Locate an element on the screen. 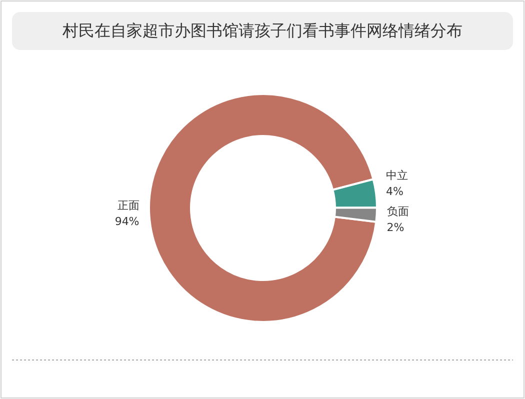  slice-label: 正面 is located at coordinates (128, 205).